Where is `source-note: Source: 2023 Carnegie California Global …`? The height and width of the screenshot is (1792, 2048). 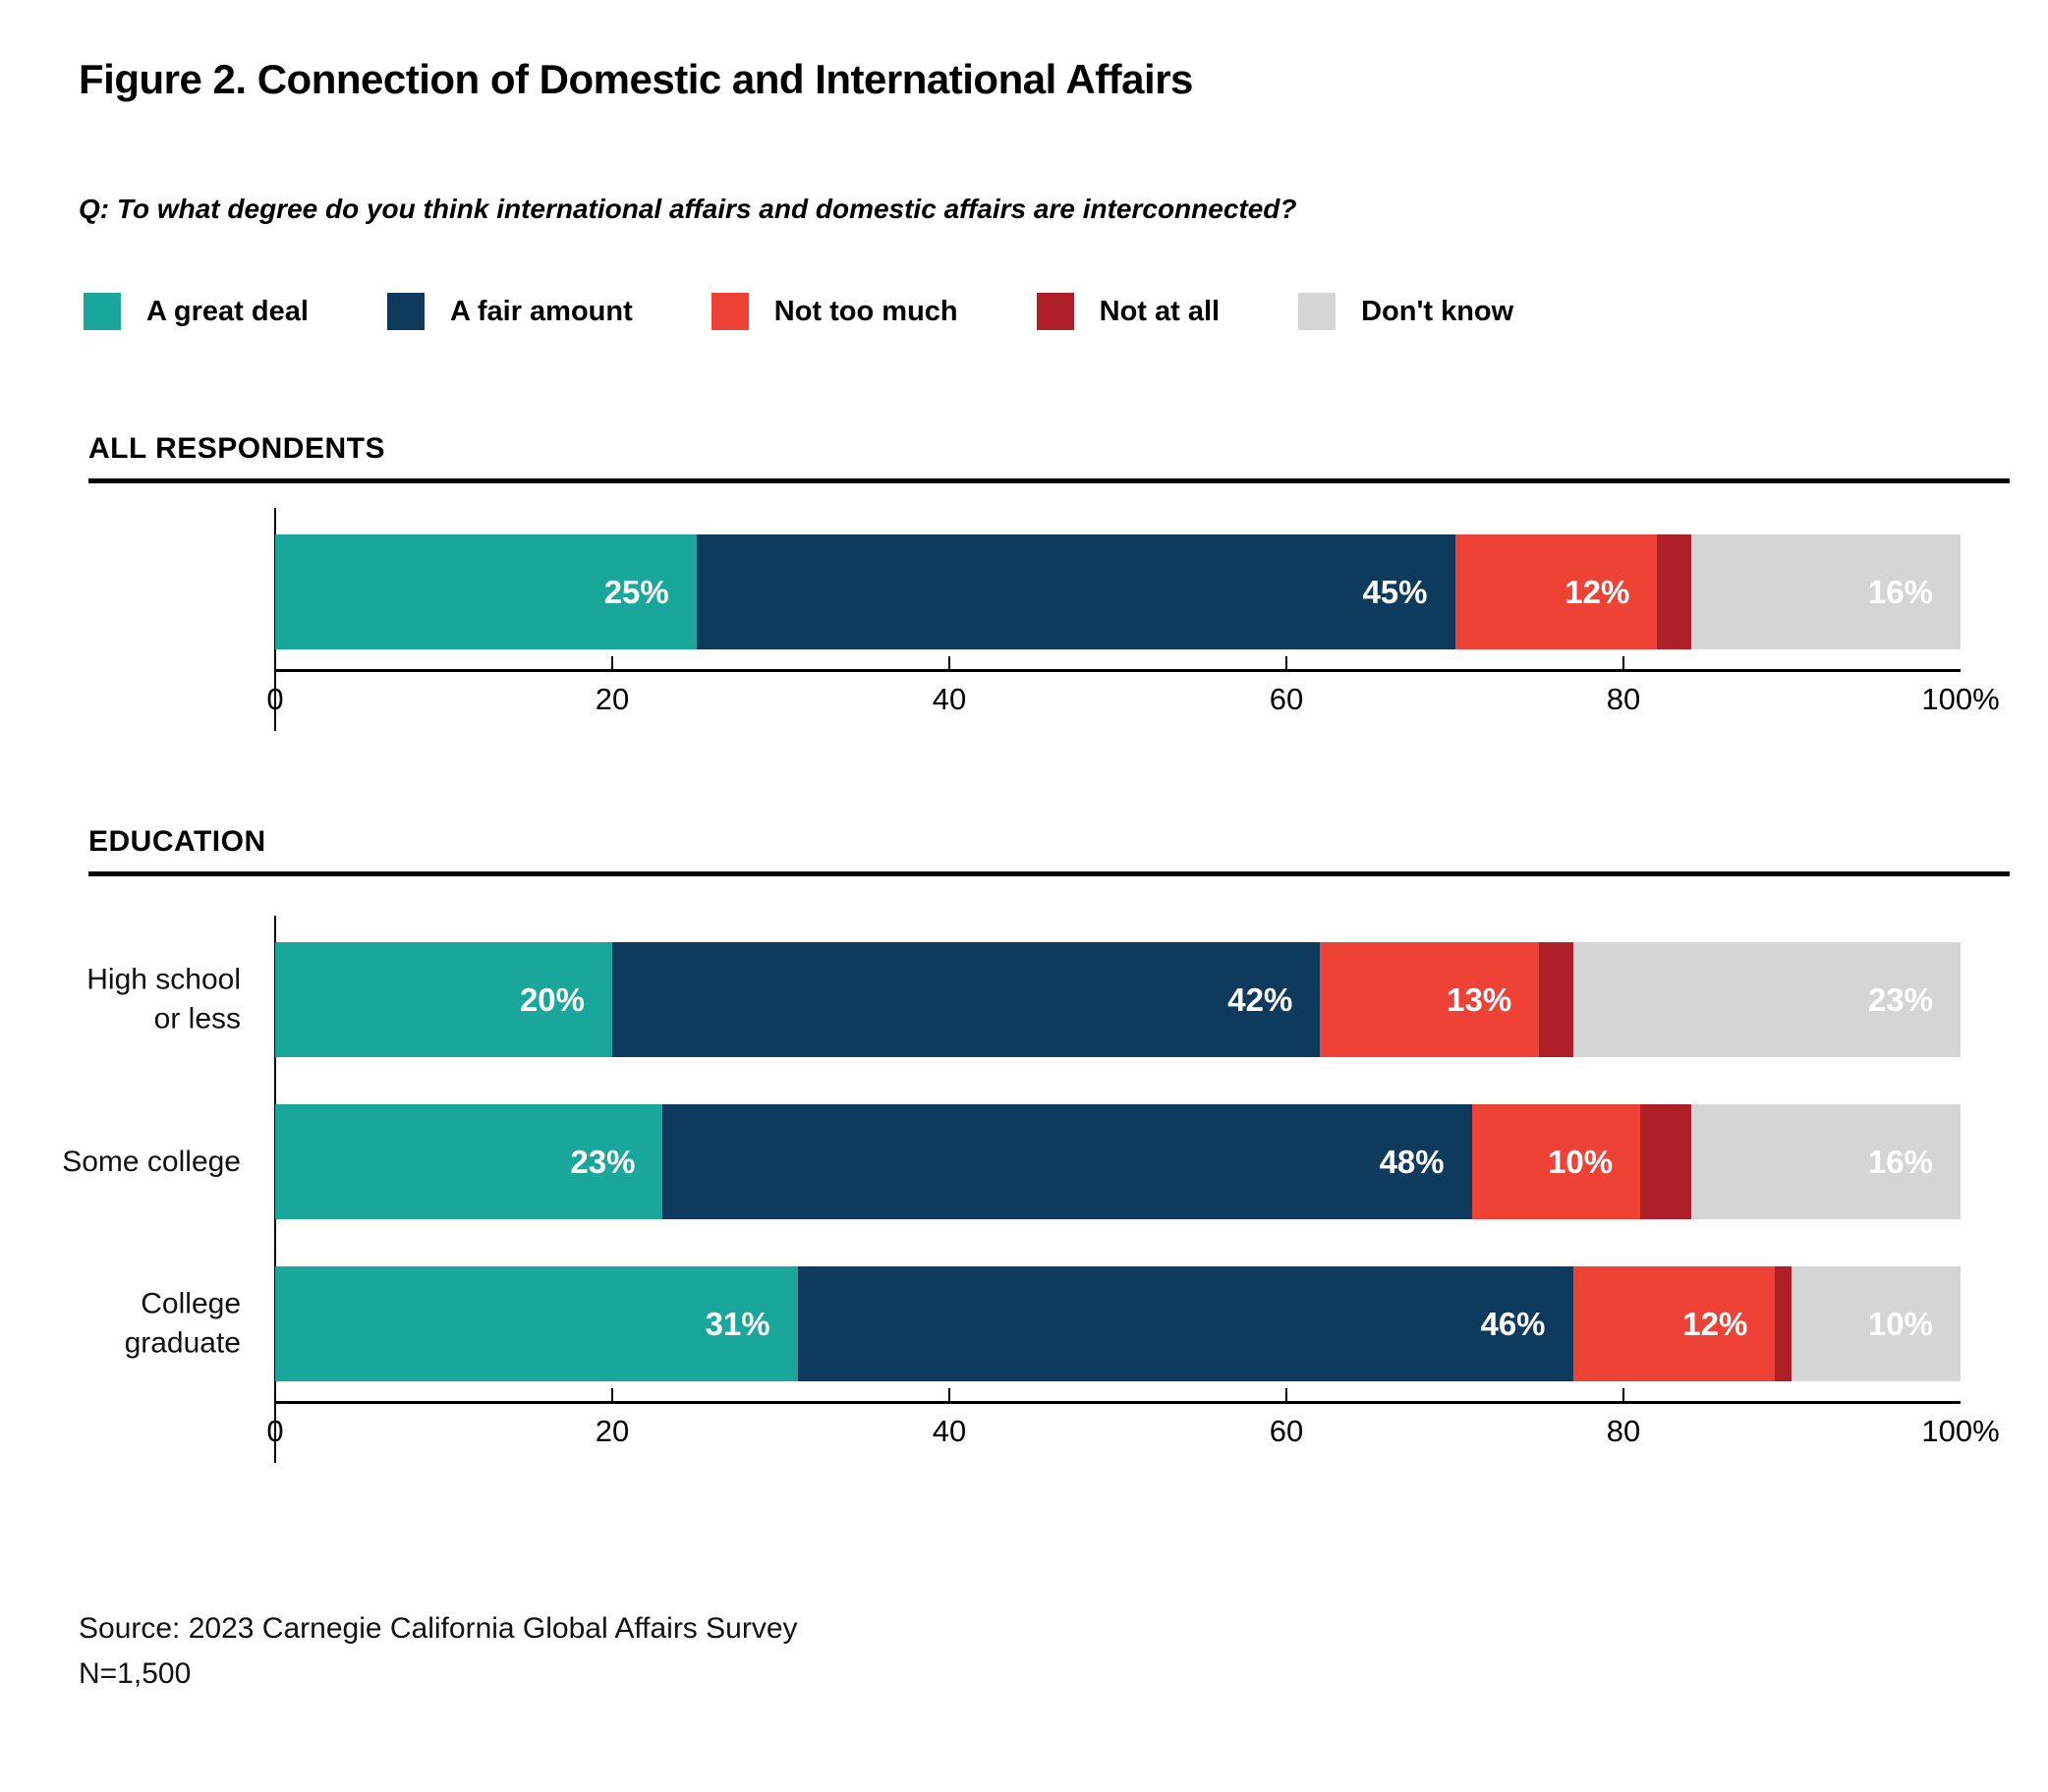 source-note: Source: 2023 Carnegie California Global … is located at coordinates (1044, 1651).